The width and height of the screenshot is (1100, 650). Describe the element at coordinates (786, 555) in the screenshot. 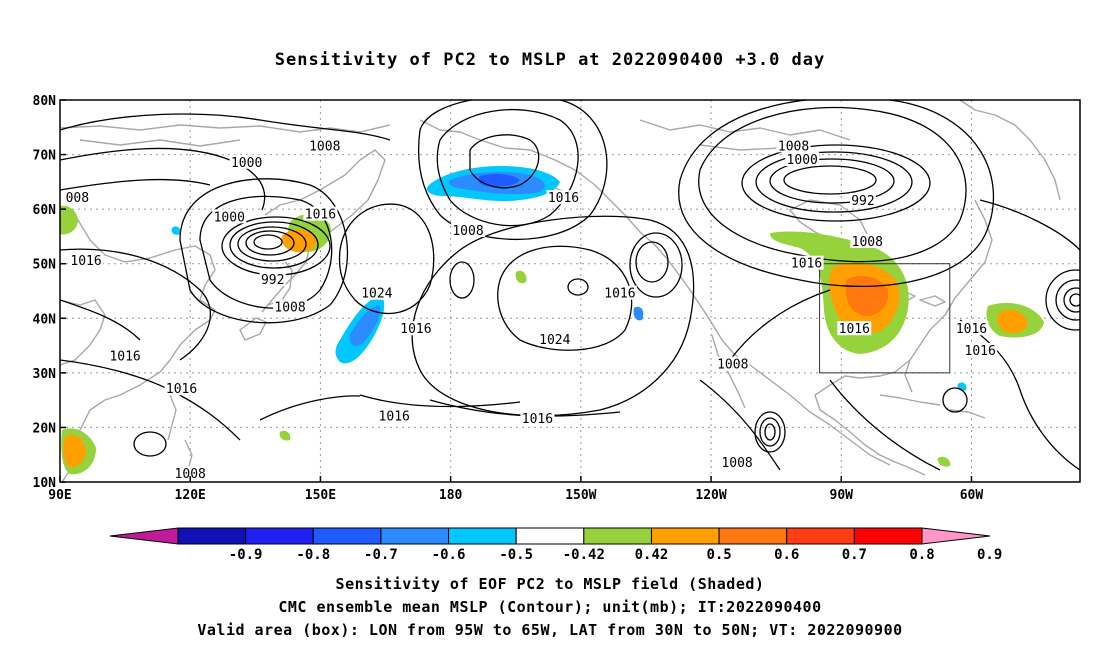

I see `colorbar-tick-label: 0.6` at that location.